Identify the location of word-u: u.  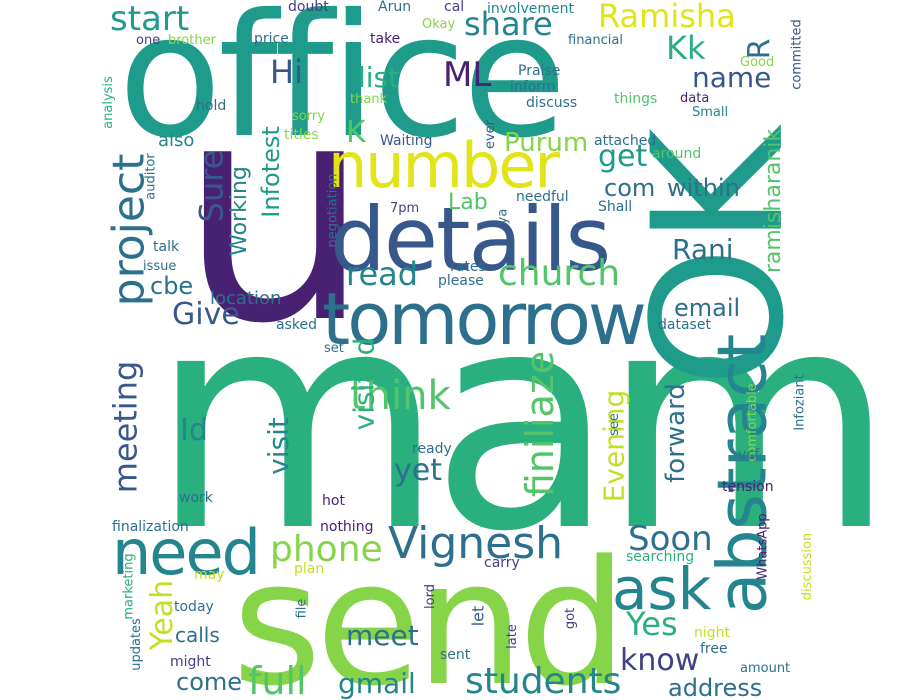
(275, 212).